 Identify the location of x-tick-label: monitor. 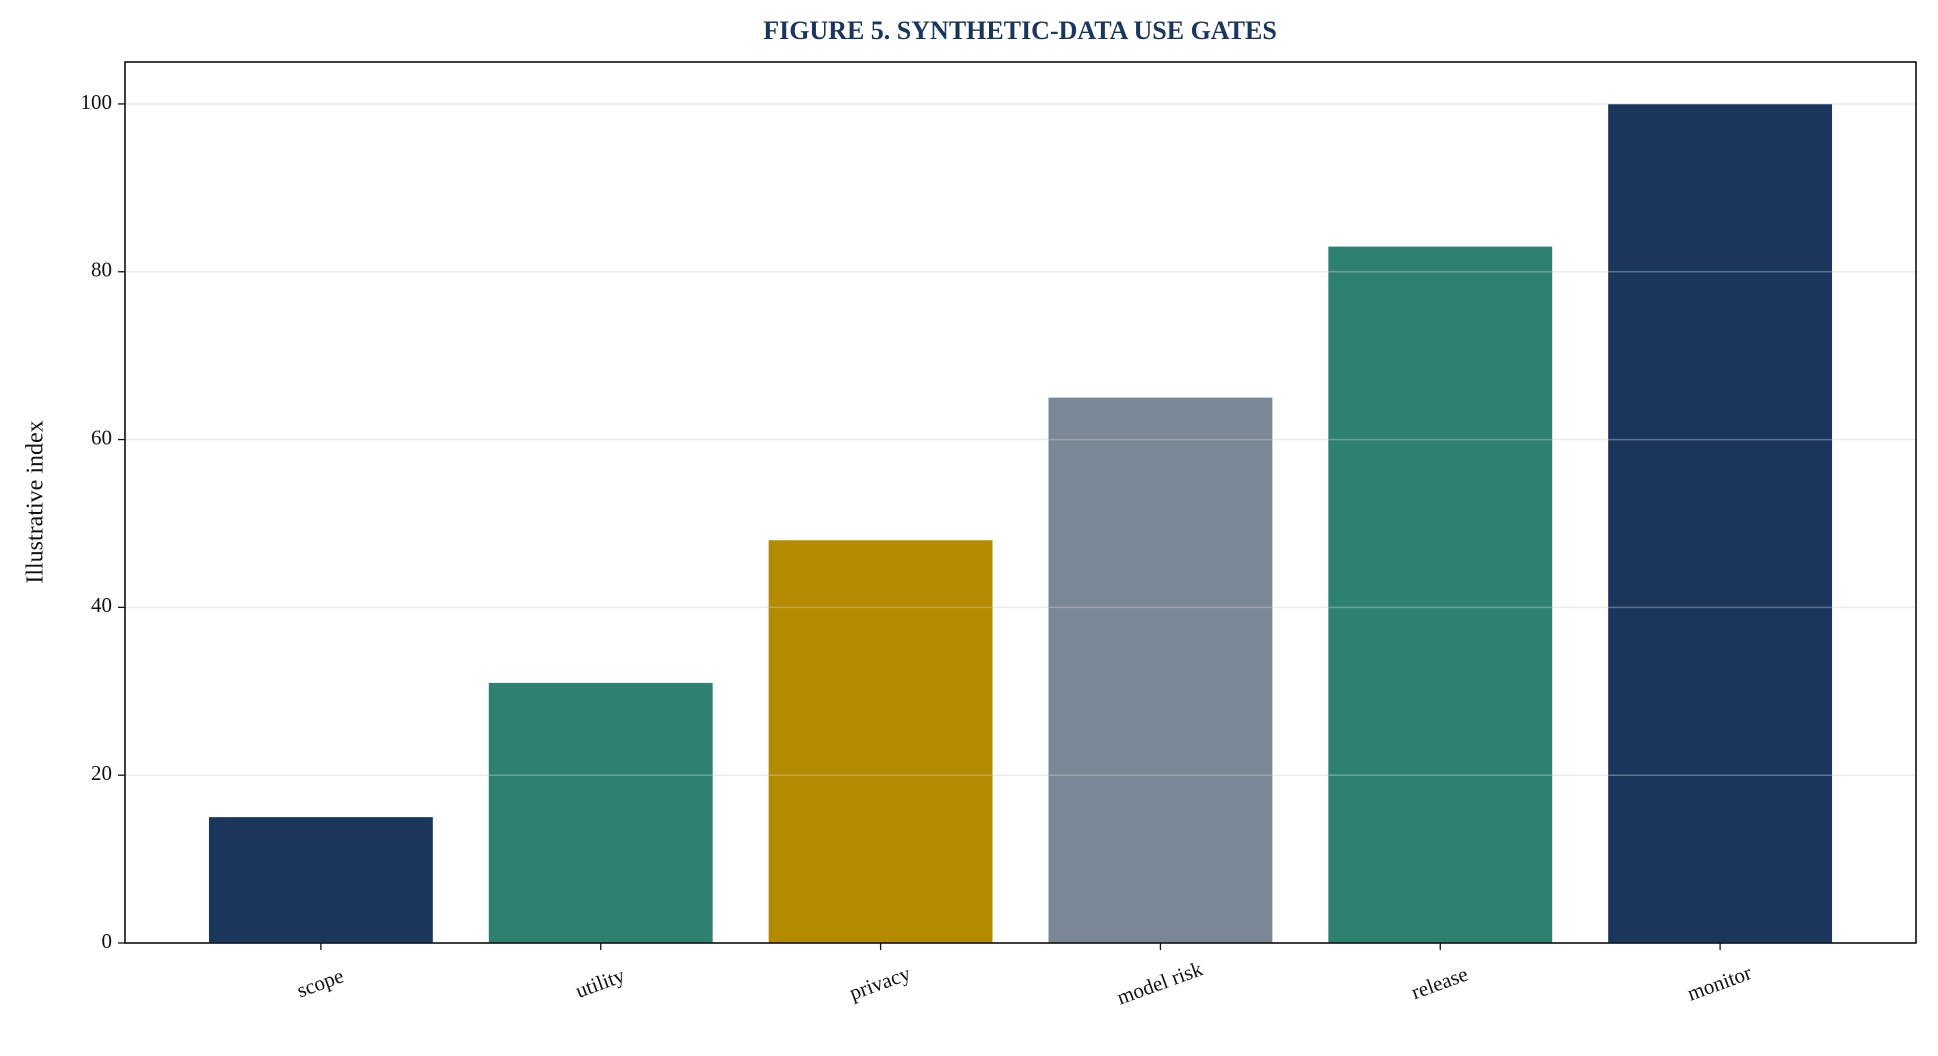
(1719, 982).